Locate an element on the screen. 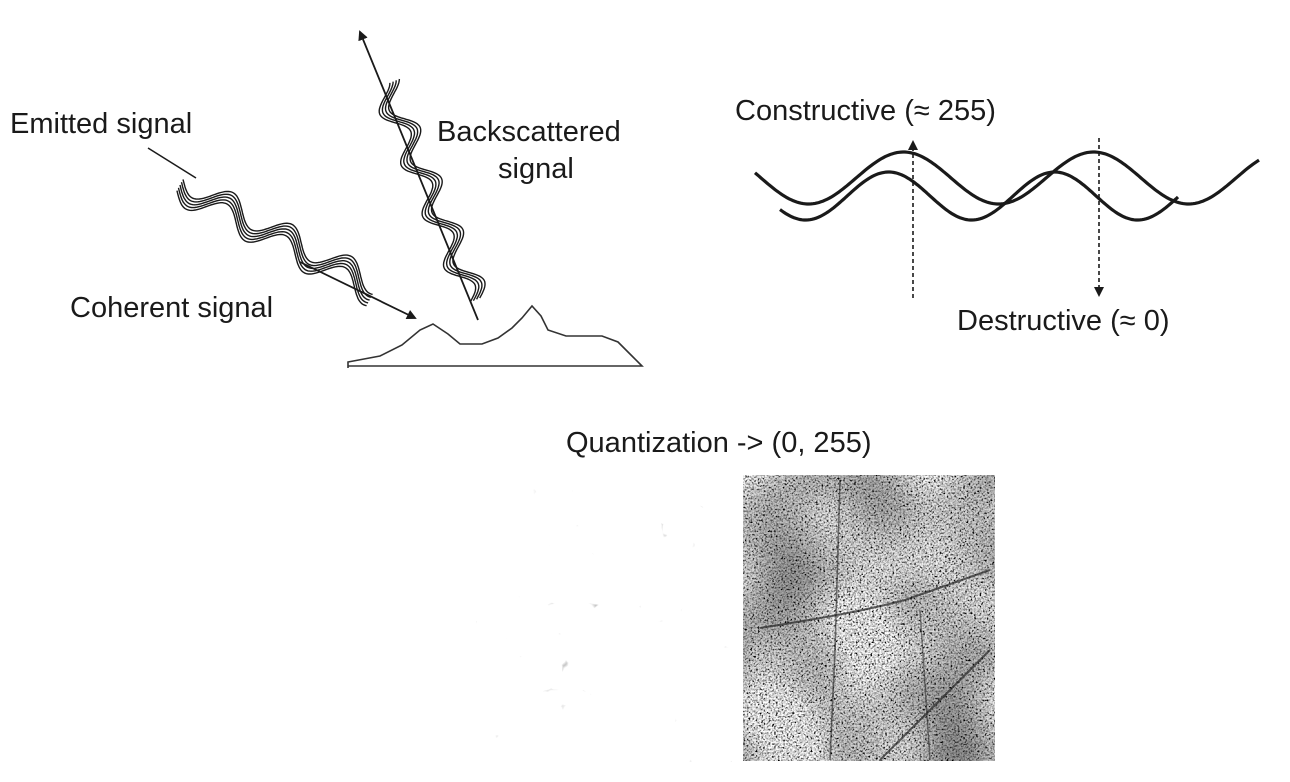  emitted-arrow is located at coordinates (358, 290).